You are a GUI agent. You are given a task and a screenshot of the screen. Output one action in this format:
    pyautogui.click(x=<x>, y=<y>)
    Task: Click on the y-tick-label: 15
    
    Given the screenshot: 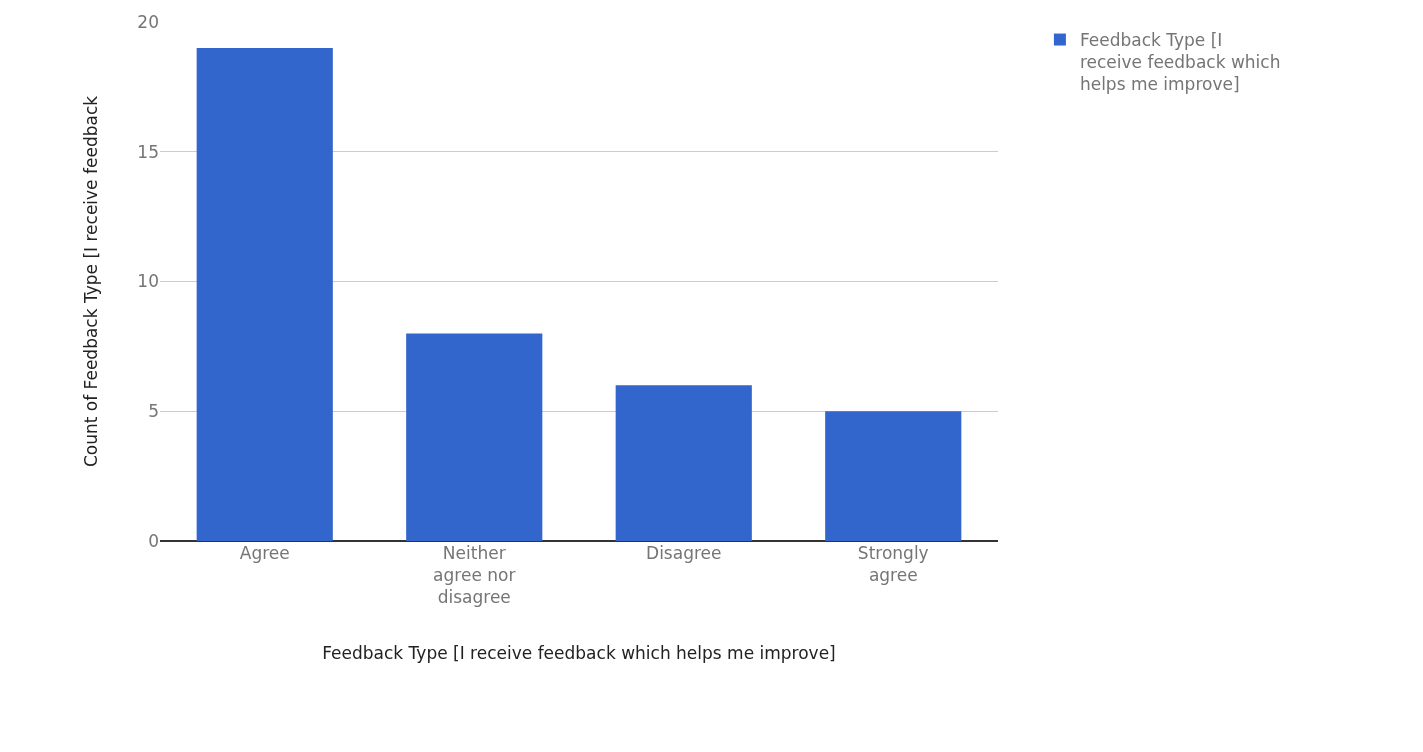 What is the action you would take?
    pyautogui.click(x=148, y=151)
    